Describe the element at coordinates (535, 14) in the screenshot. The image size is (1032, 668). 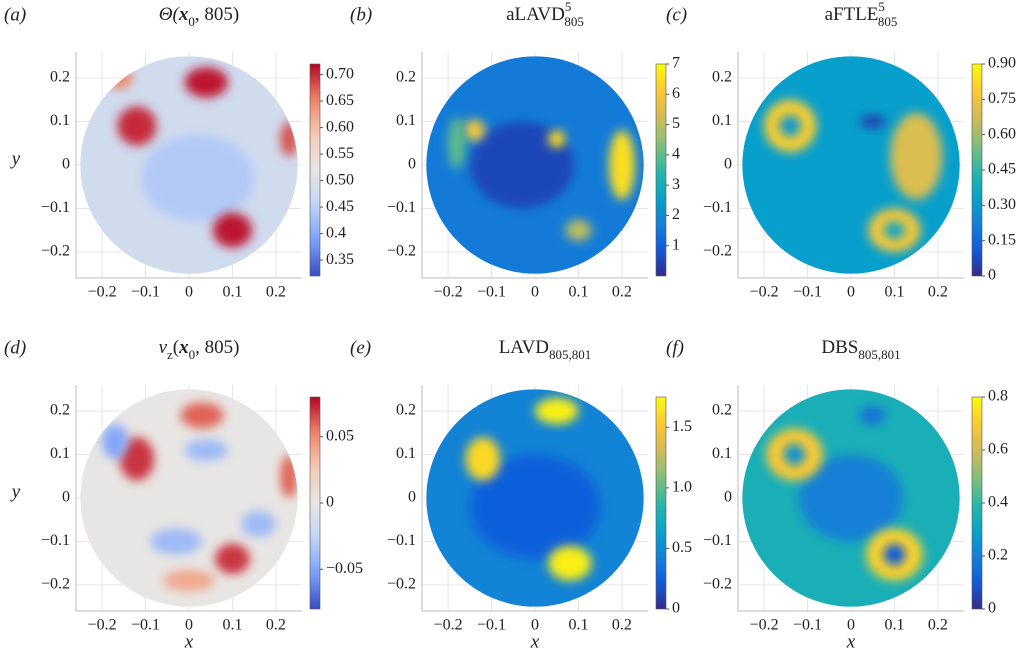
I see `title-part: aLAVD` at that location.